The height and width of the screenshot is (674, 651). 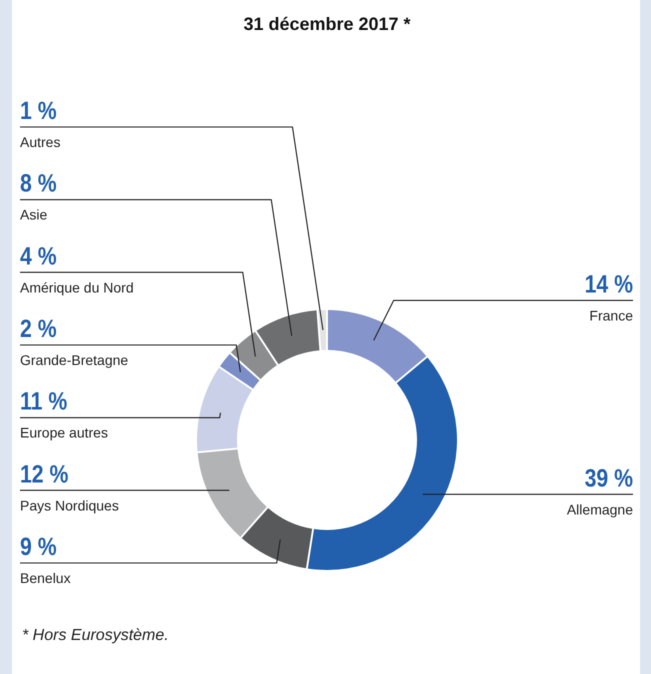 What do you see at coordinates (611, 315) in the screenshot?
I see `slice-label: France` at bounding box center [611, 315].